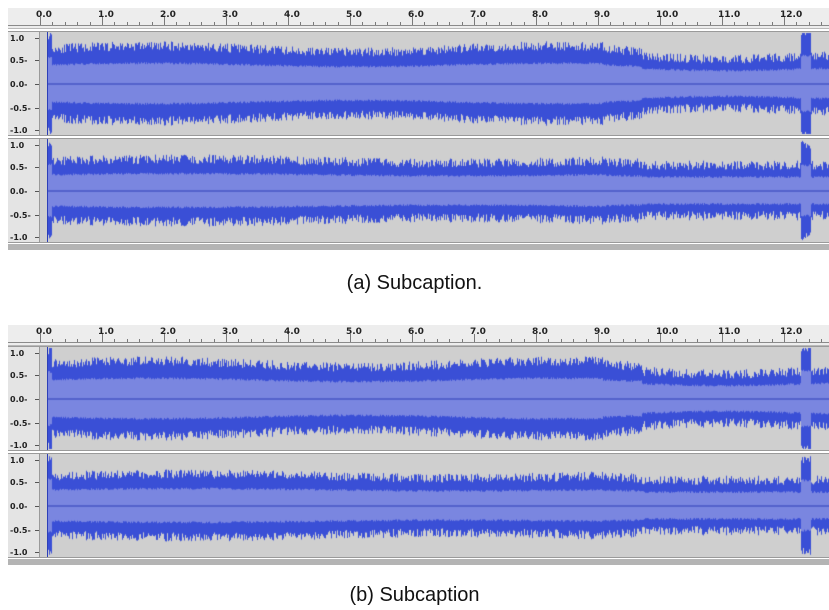 This screenshot has height=610, width=829. What do you see at coordinates (19, 237) in the screenshot?
I see `amplitude-label: -1.0` at bounding box center [19, 237].